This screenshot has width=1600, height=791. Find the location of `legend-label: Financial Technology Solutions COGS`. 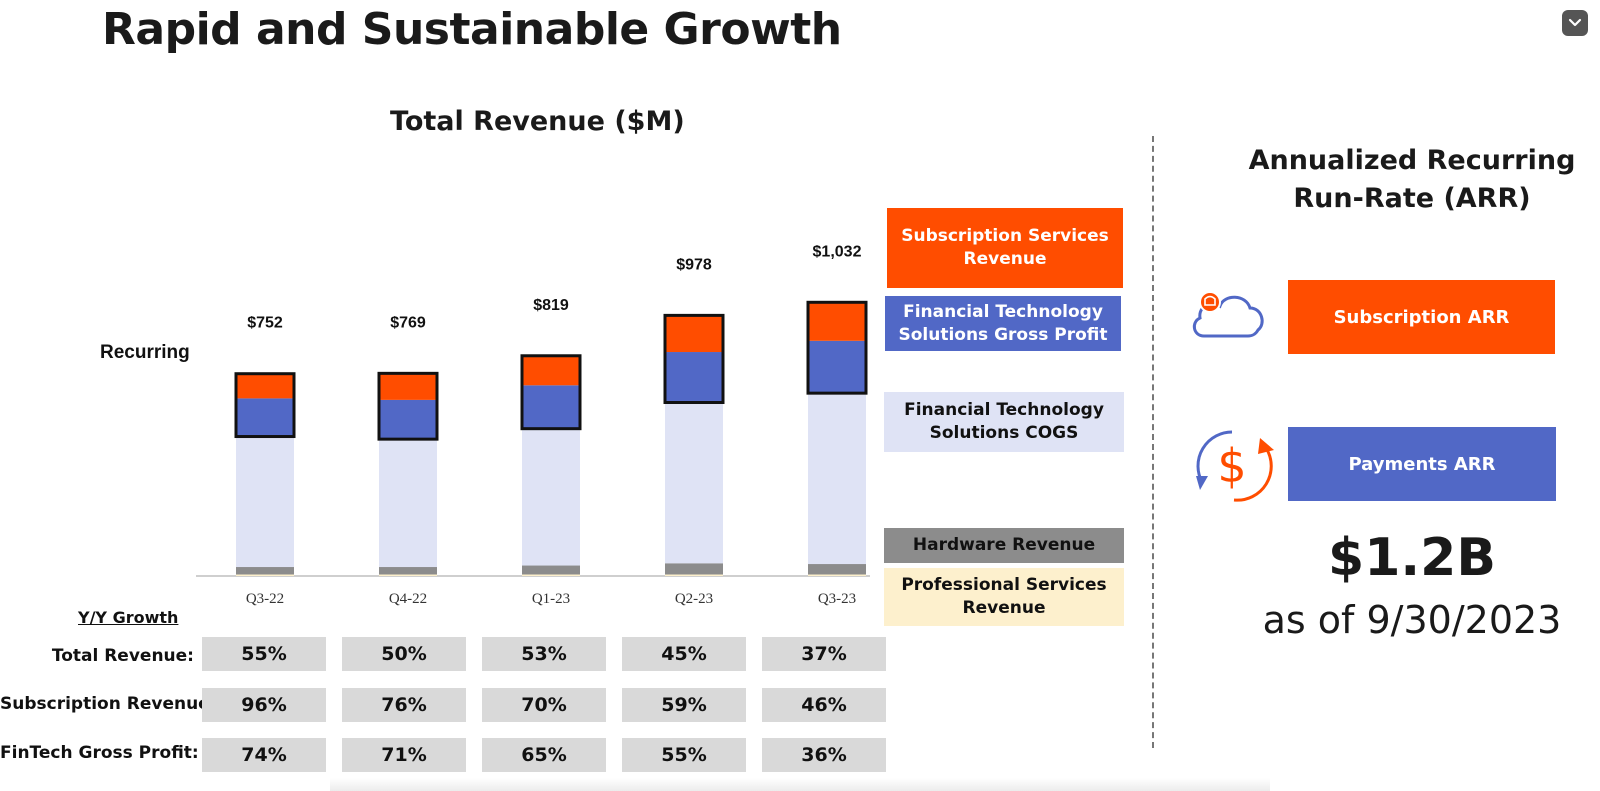

legend-label: Financial Technology Solutions COGS is located at coordinates (1004, 421).